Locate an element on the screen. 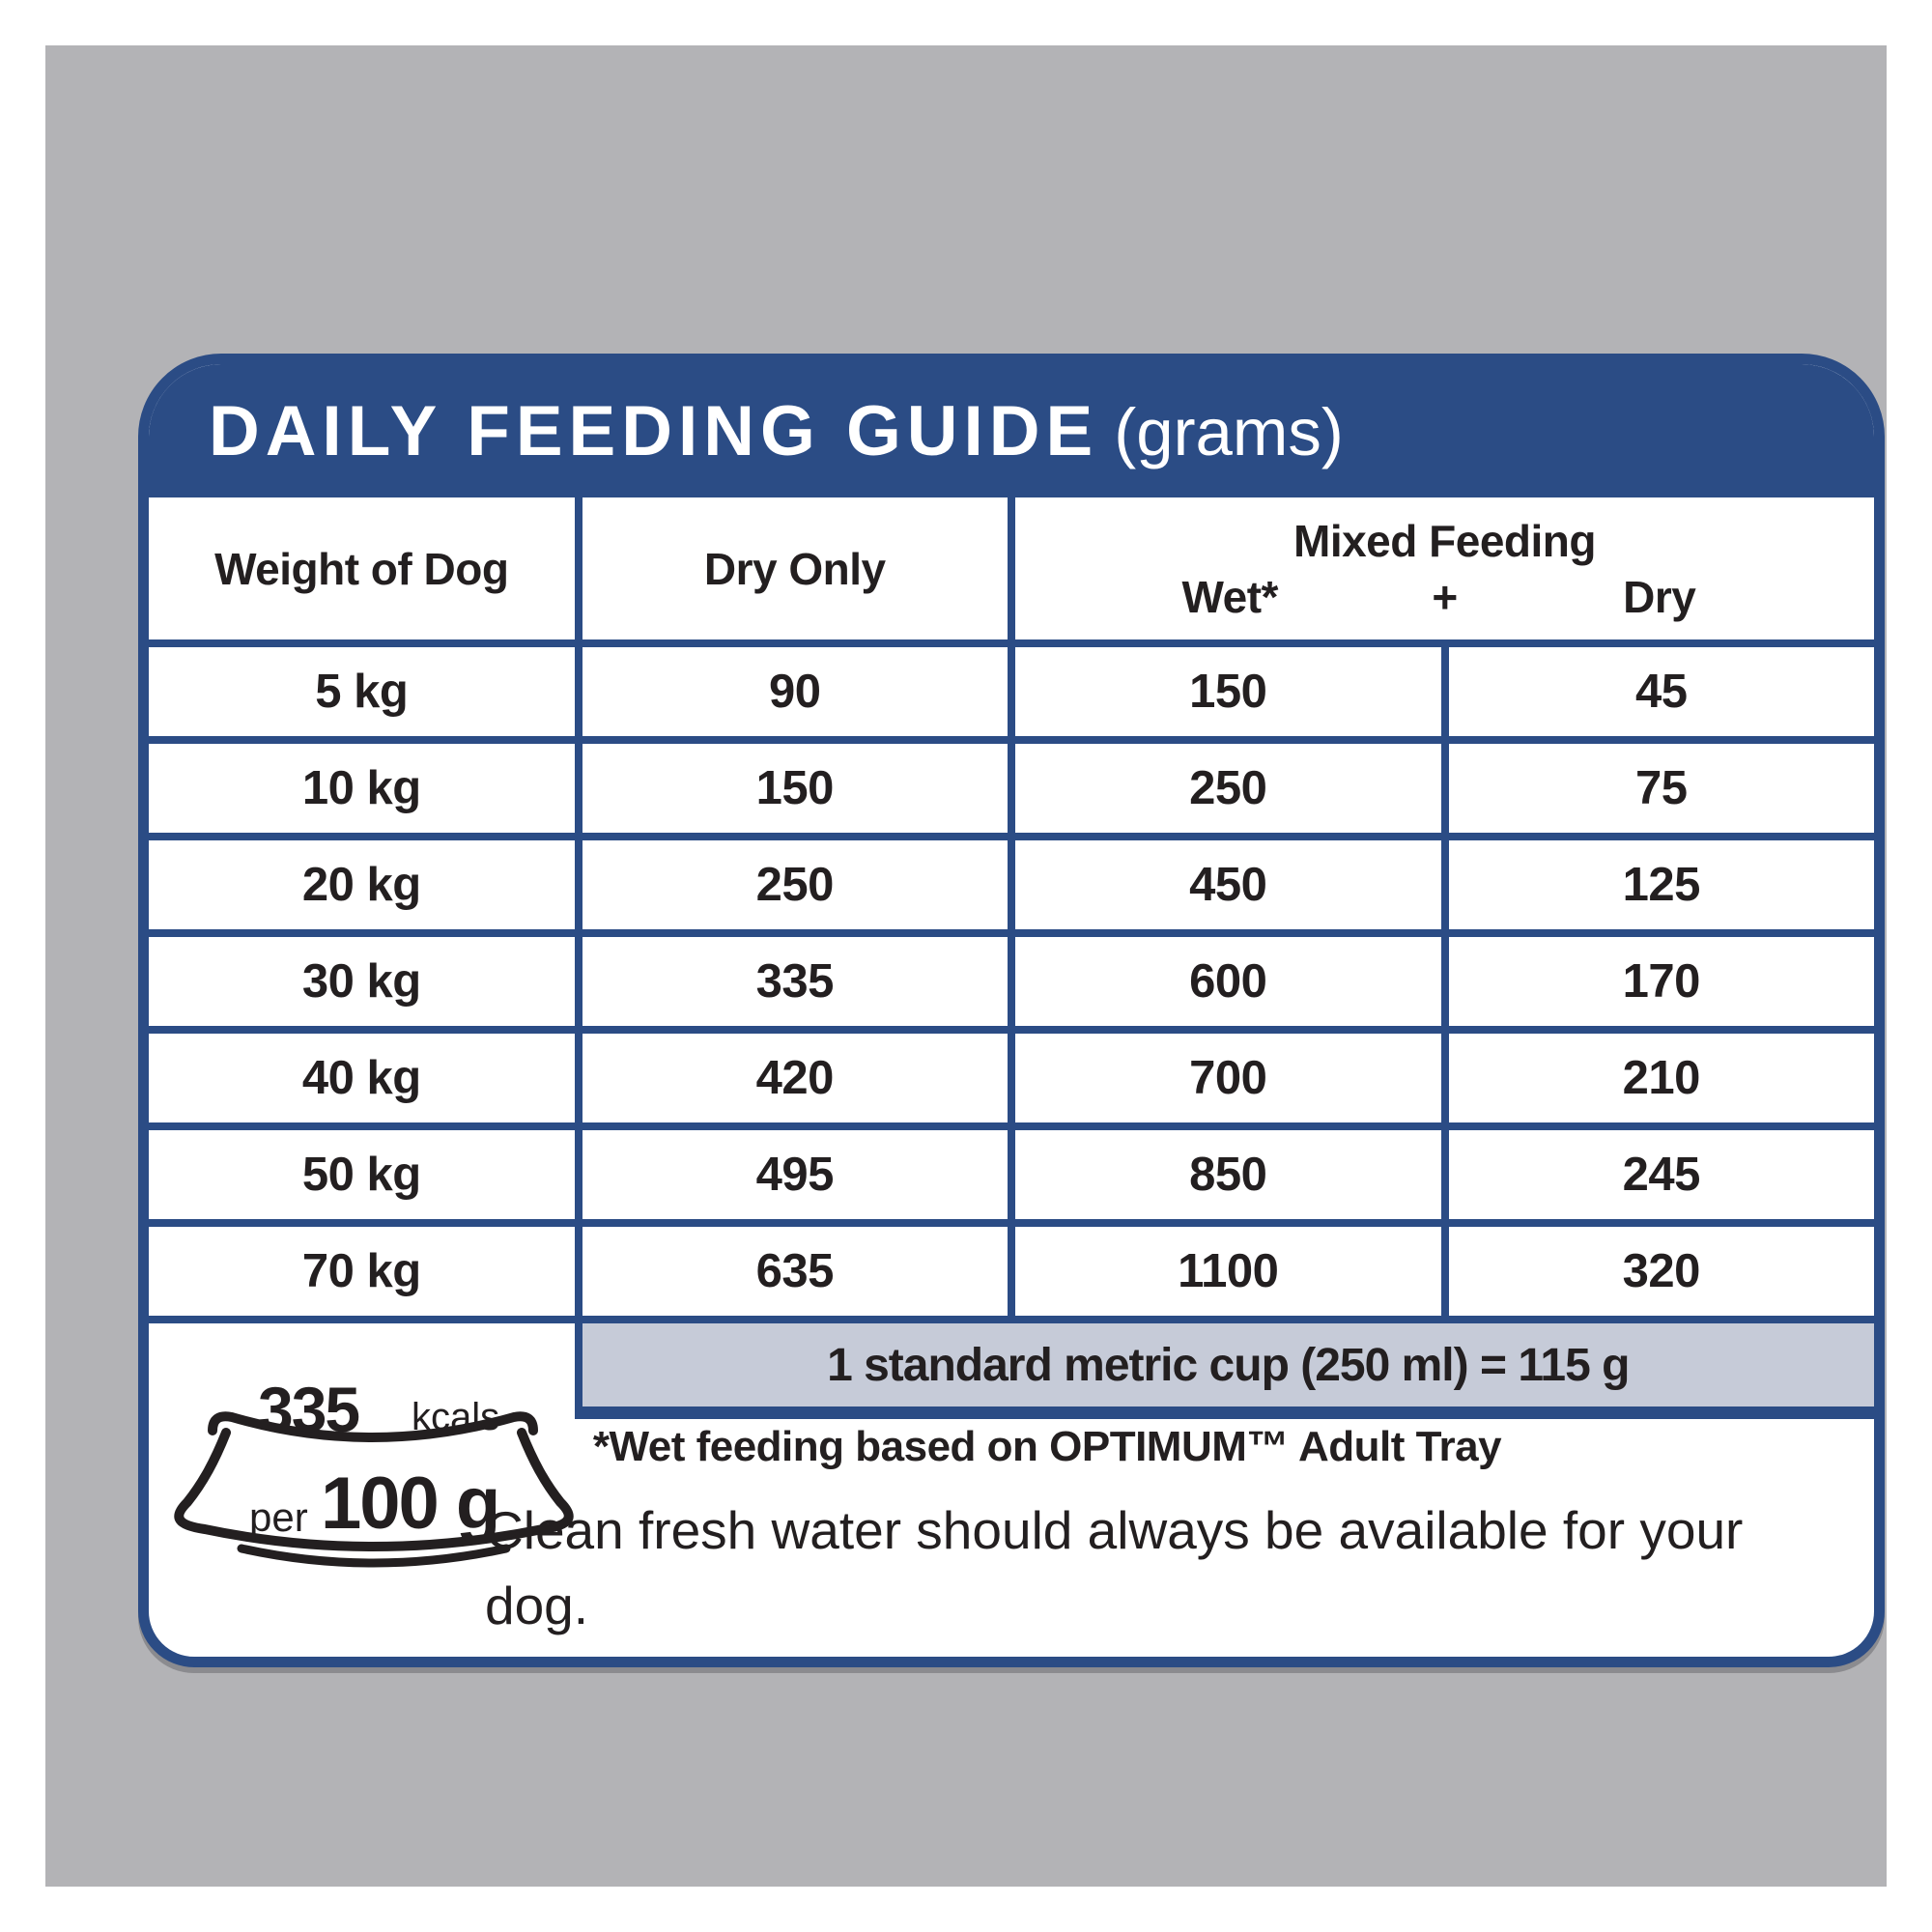 This screenshot has height=1932, width=1932. cup-equivalence-band: 1 standard metric cup (250 ml) = 115 g is located at coordinates (1228, 1371).